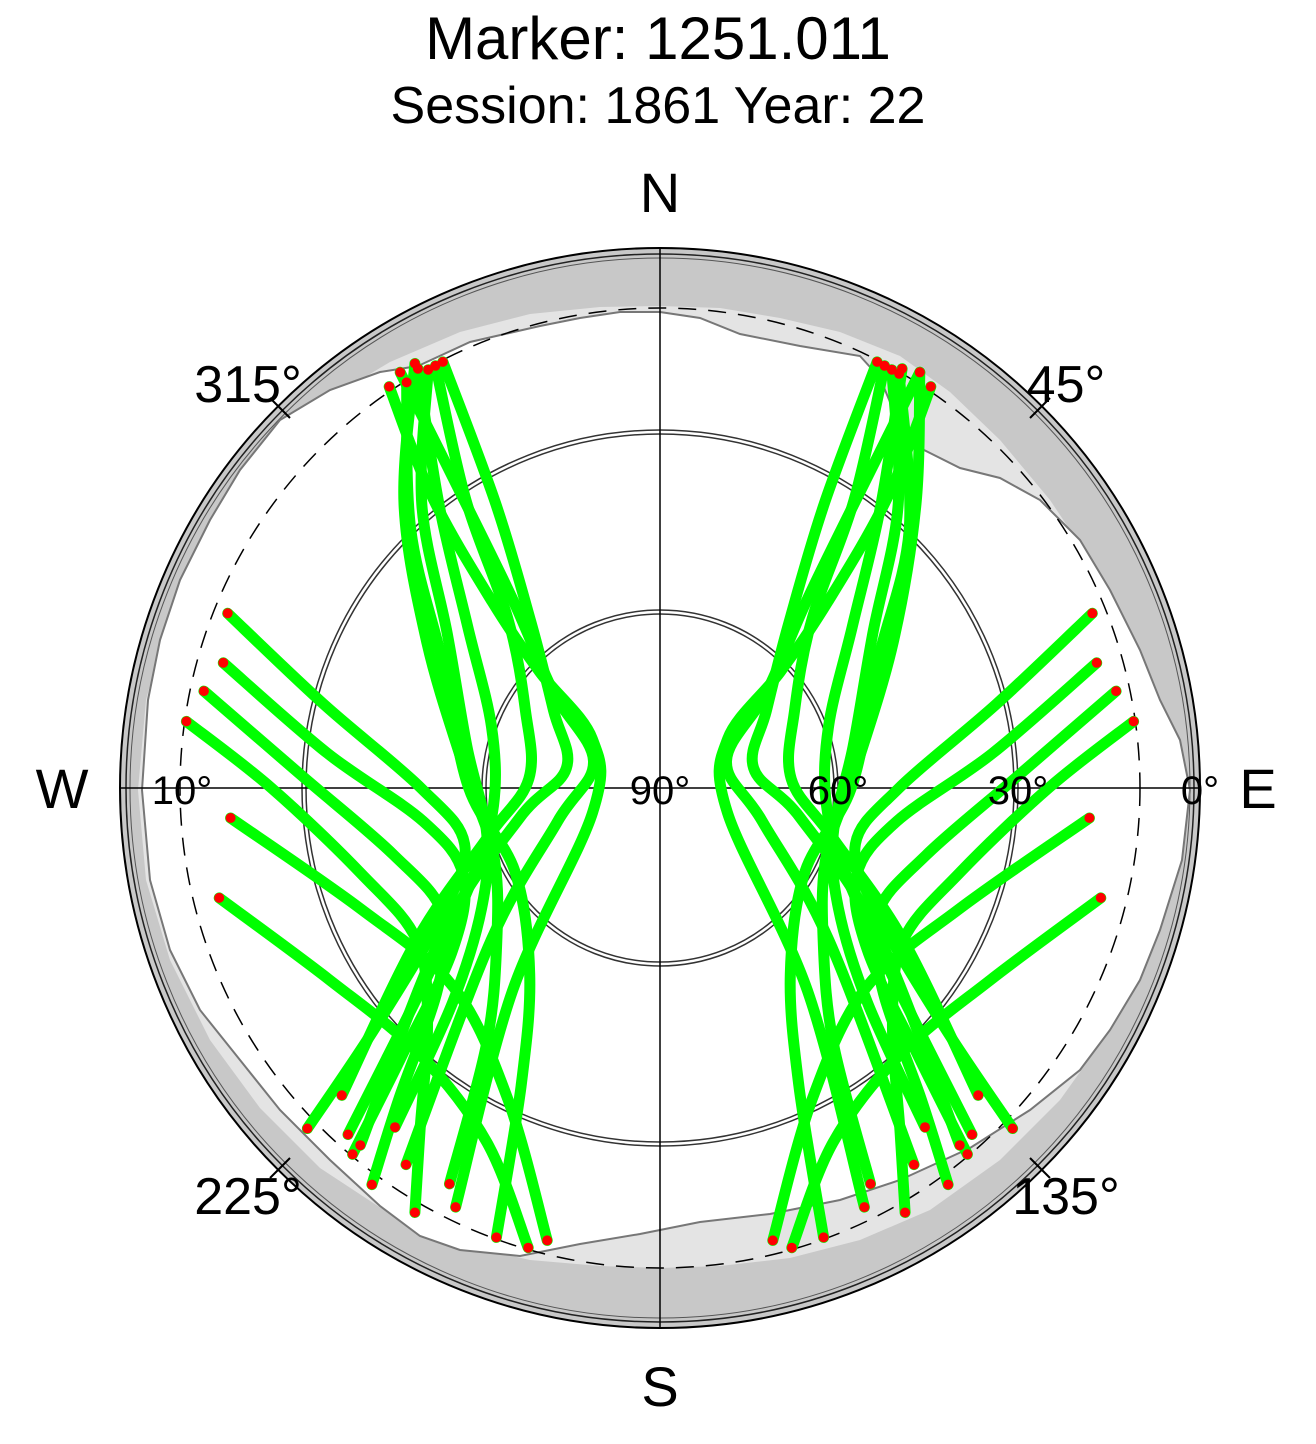 Image resolution: width=1316 pixels, height=1444 pixels. What do you see at coordinates (1133, 721) in the screenshot?
I see `track-endpoint-21-rise` at bounding box center [1133, 721].